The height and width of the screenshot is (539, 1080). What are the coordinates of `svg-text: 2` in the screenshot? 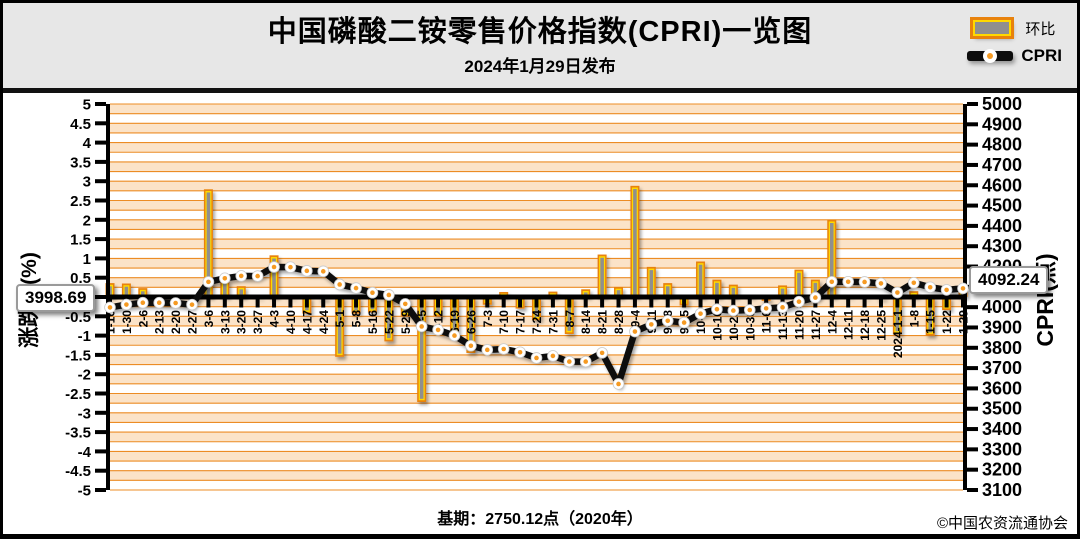 It's located at (87, 220).